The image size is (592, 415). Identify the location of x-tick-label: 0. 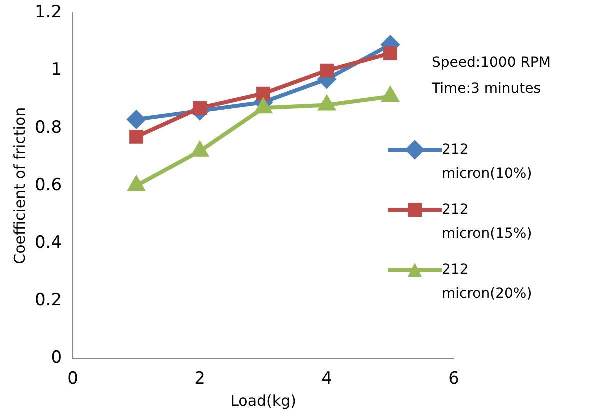
(73, 379).